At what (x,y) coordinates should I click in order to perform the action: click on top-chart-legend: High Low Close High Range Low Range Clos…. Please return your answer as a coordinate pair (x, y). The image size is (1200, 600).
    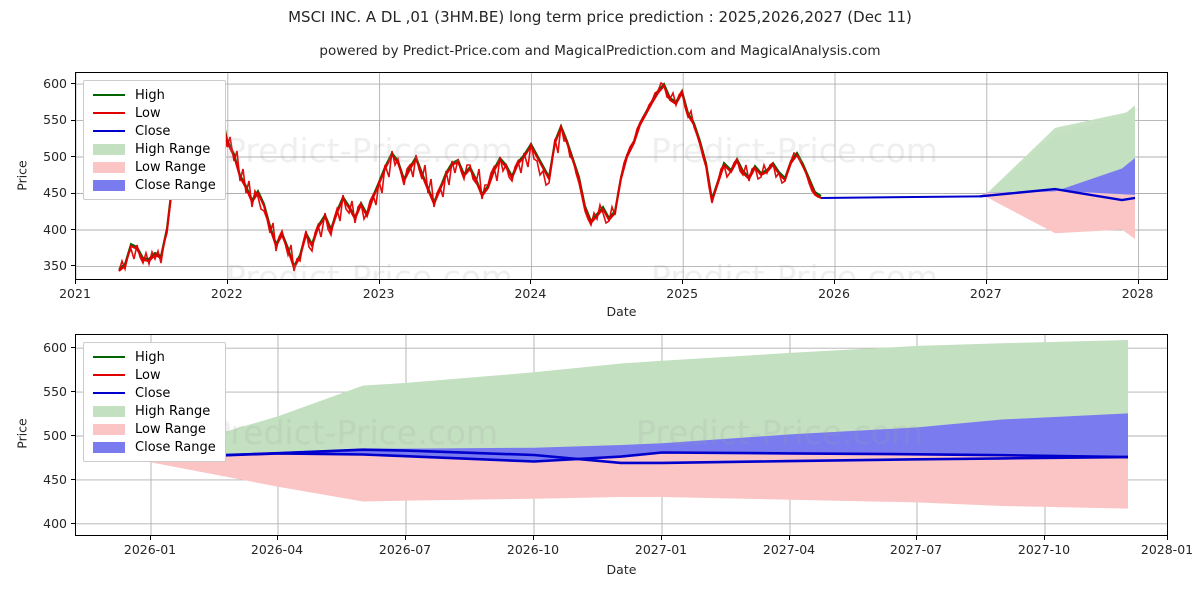
    Looking at the image, I should click on (154, 140).